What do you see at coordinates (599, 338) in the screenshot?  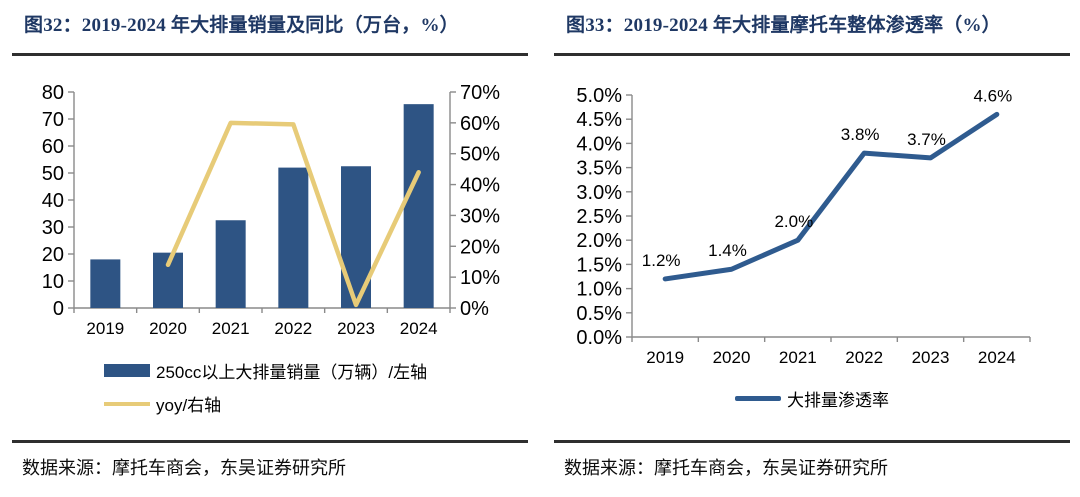 I see `svg-text: 0.0%` at bounding box center [599, 338].